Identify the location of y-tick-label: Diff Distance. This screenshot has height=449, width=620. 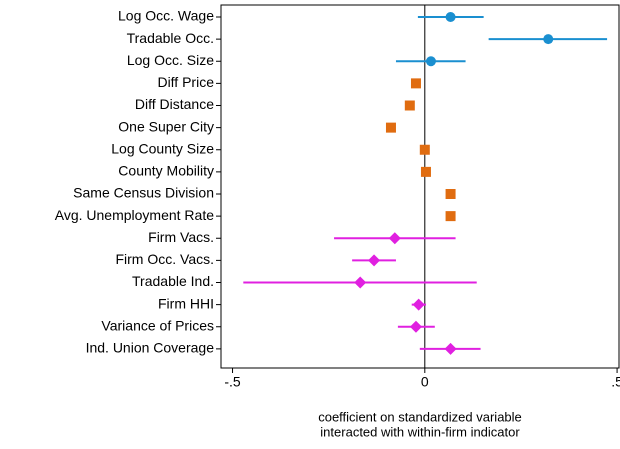
(174, 104).